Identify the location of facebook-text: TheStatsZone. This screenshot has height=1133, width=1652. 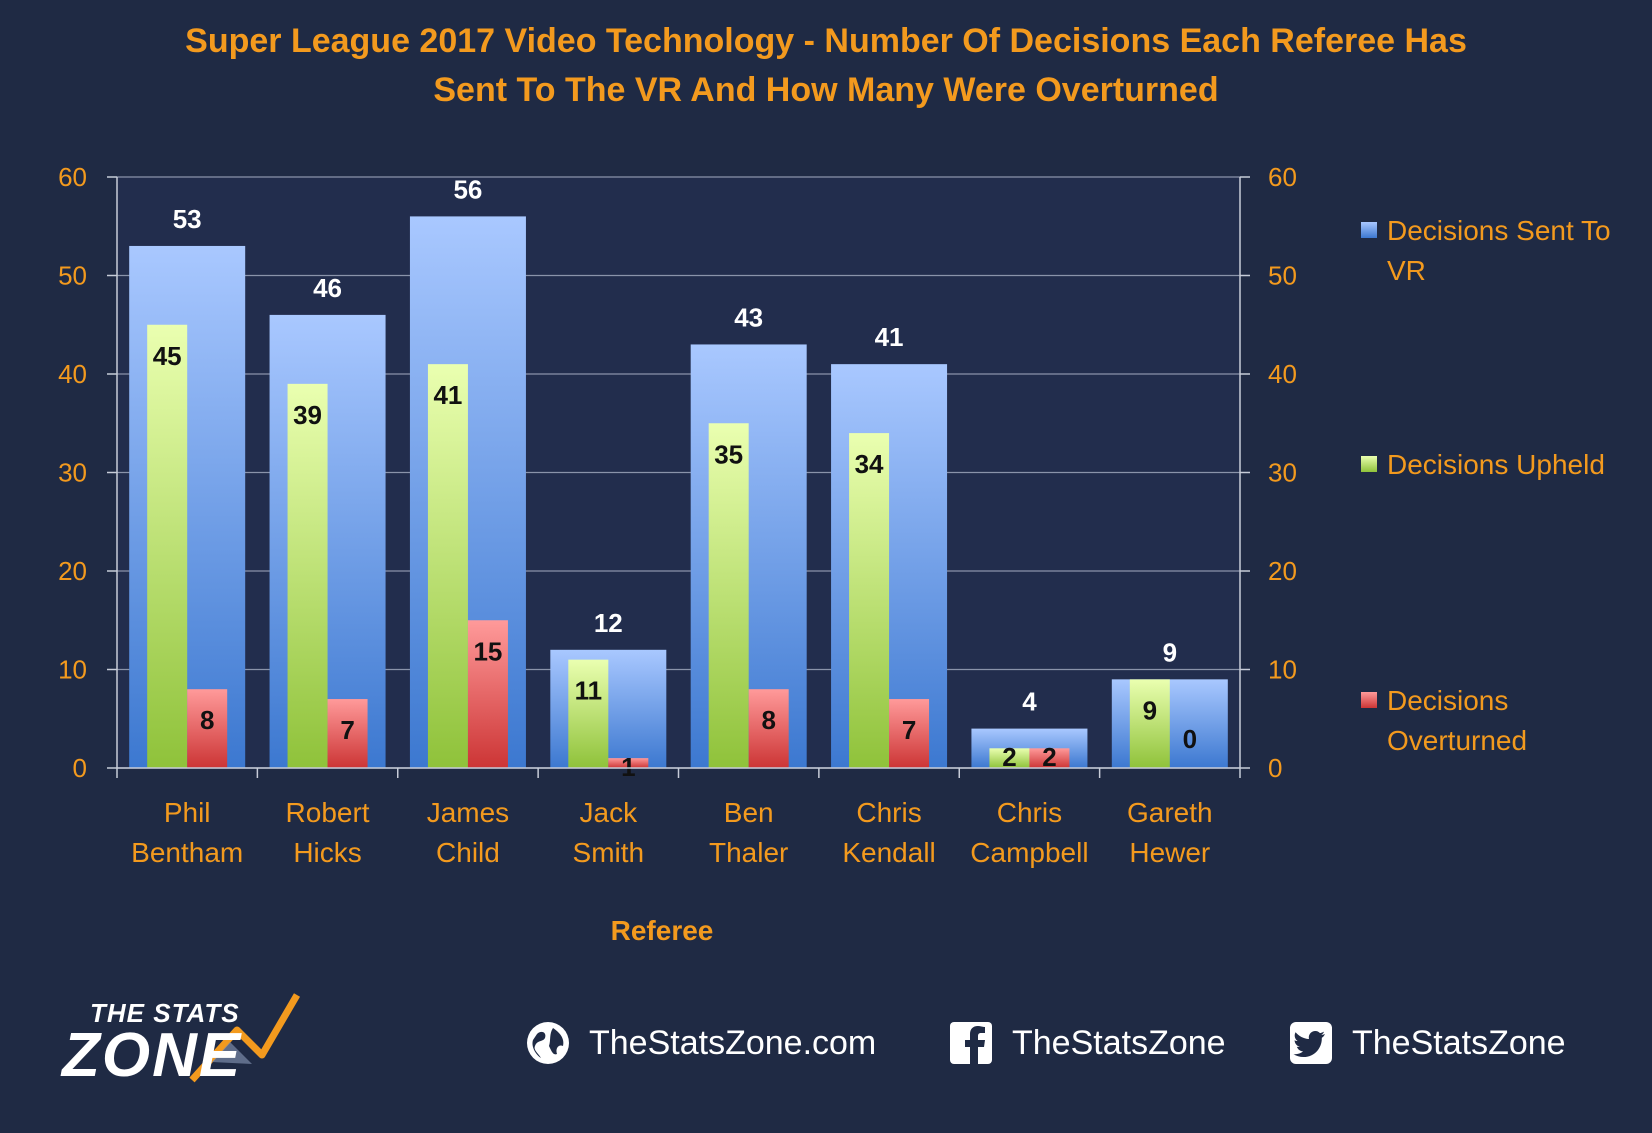
(1119, 1042).